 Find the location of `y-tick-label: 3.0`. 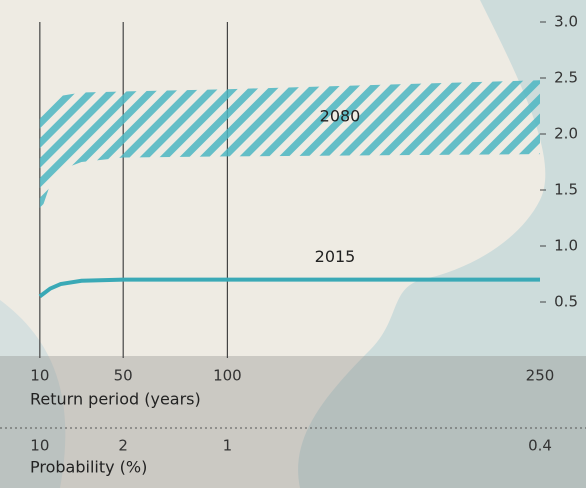

y-tick-label: 3.0 is located at coordinates (566, 22).